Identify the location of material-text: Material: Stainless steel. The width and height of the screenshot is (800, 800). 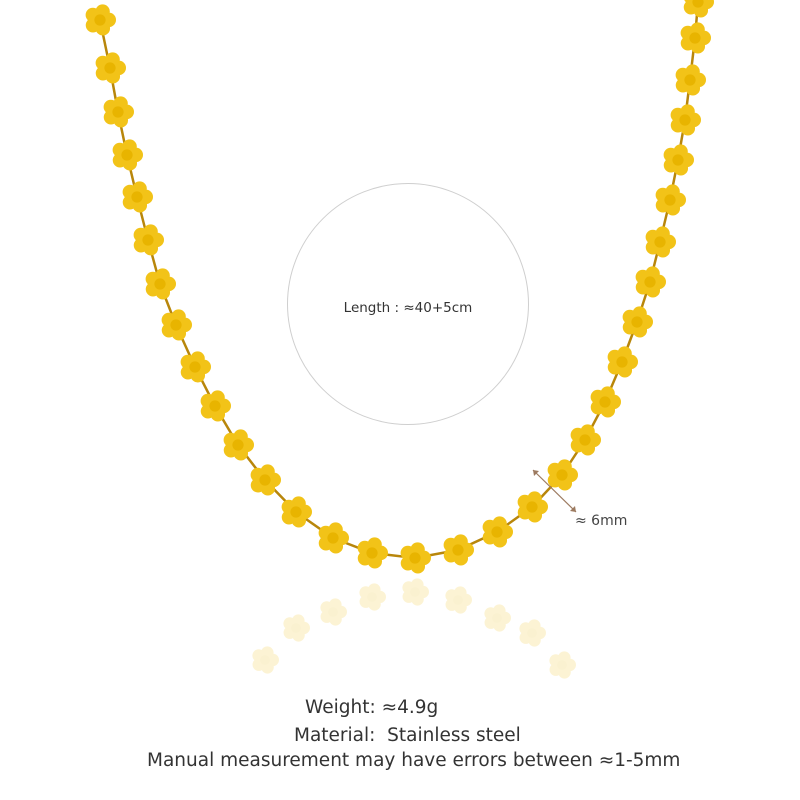
(407, 735).